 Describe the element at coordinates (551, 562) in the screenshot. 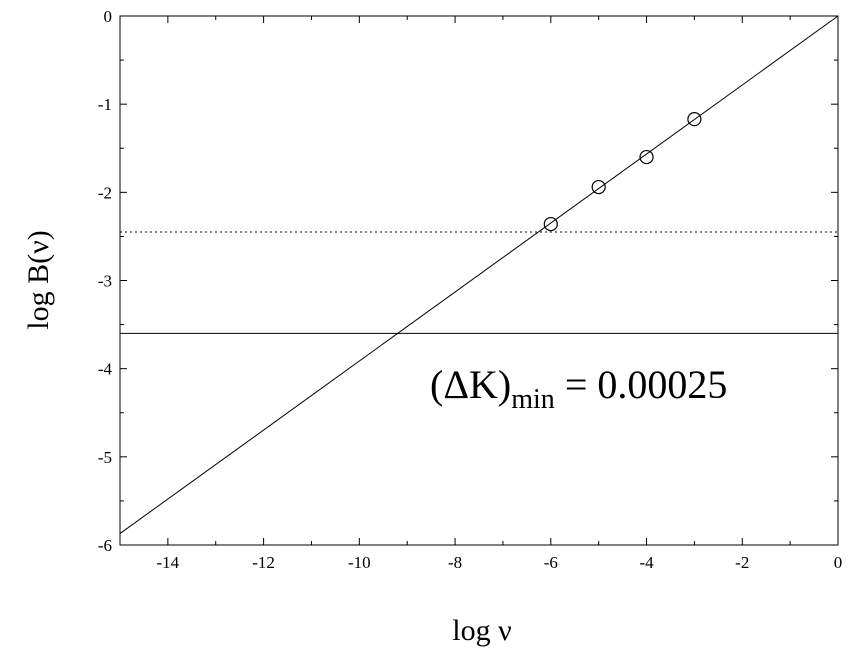

I see `x-tick-label: -6` at that location.